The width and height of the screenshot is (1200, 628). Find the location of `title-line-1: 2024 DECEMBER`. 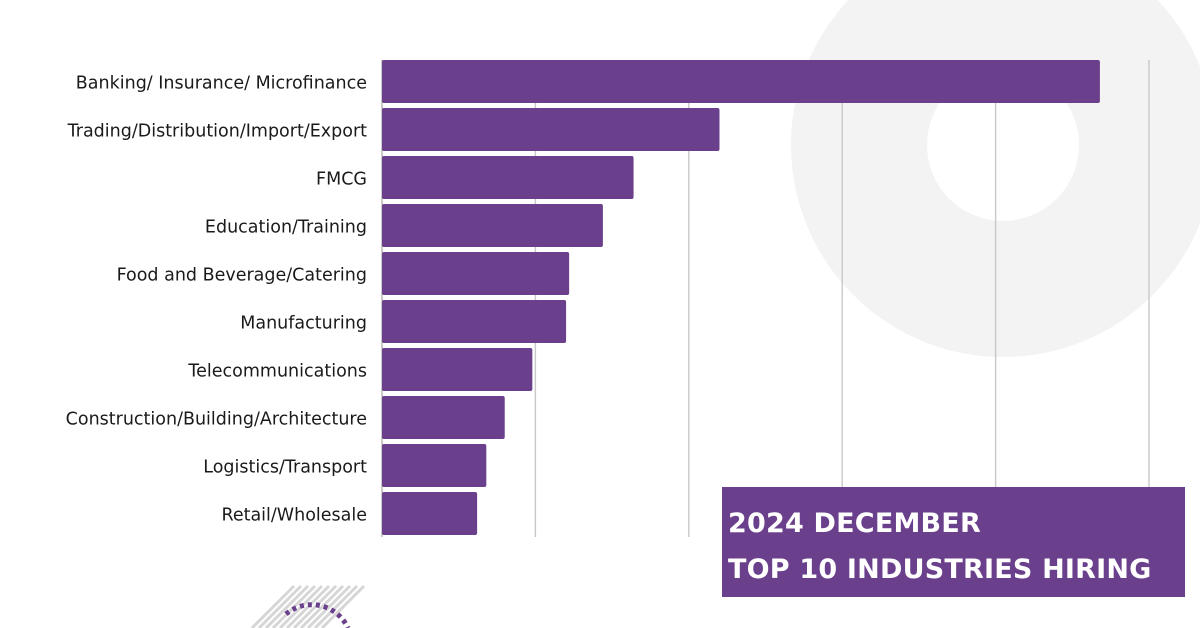

title-line-1: 2024 DECEMBER is located at coordinates (854, 523).